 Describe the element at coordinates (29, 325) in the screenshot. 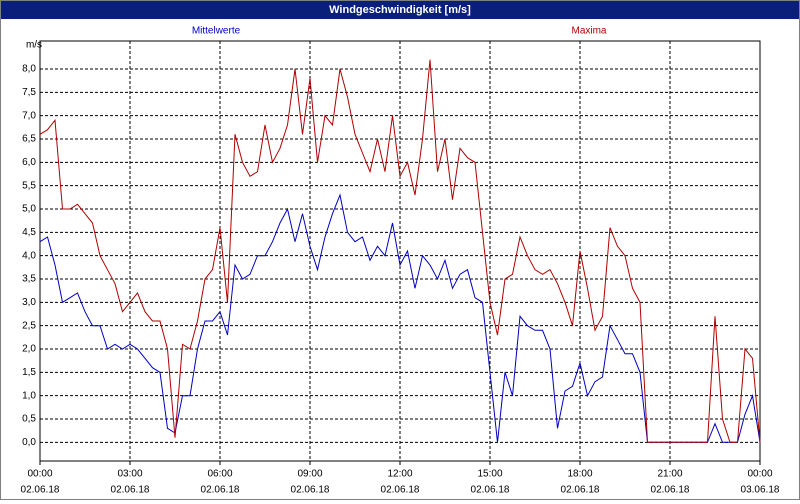

I see `y-tick-label: 2,5` at that location.